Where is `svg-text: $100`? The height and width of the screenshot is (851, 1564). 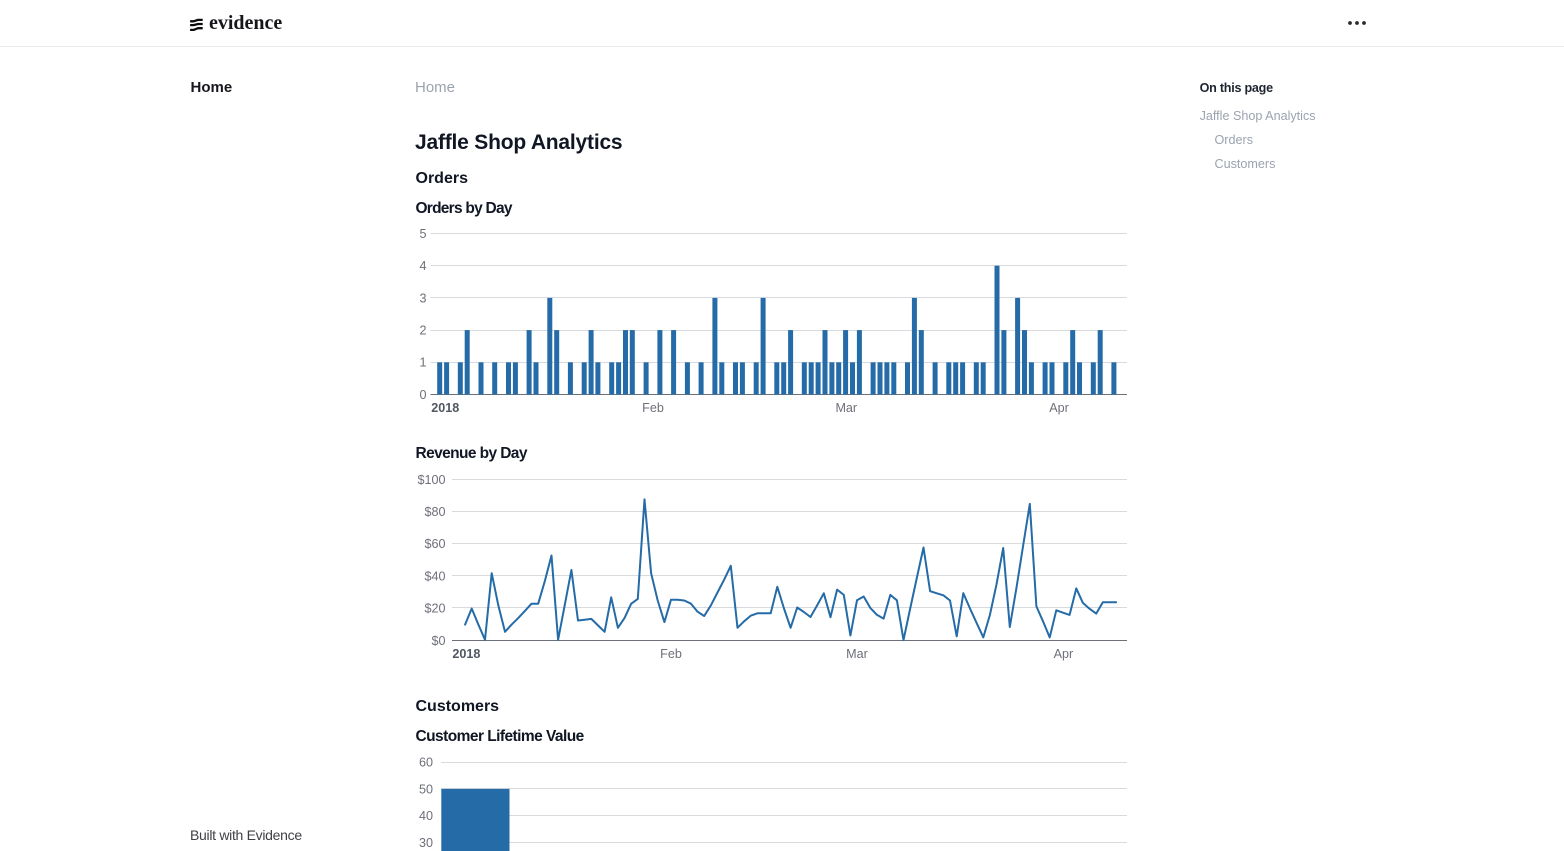
svg-text: $100 is located at coordinates (431, 480).